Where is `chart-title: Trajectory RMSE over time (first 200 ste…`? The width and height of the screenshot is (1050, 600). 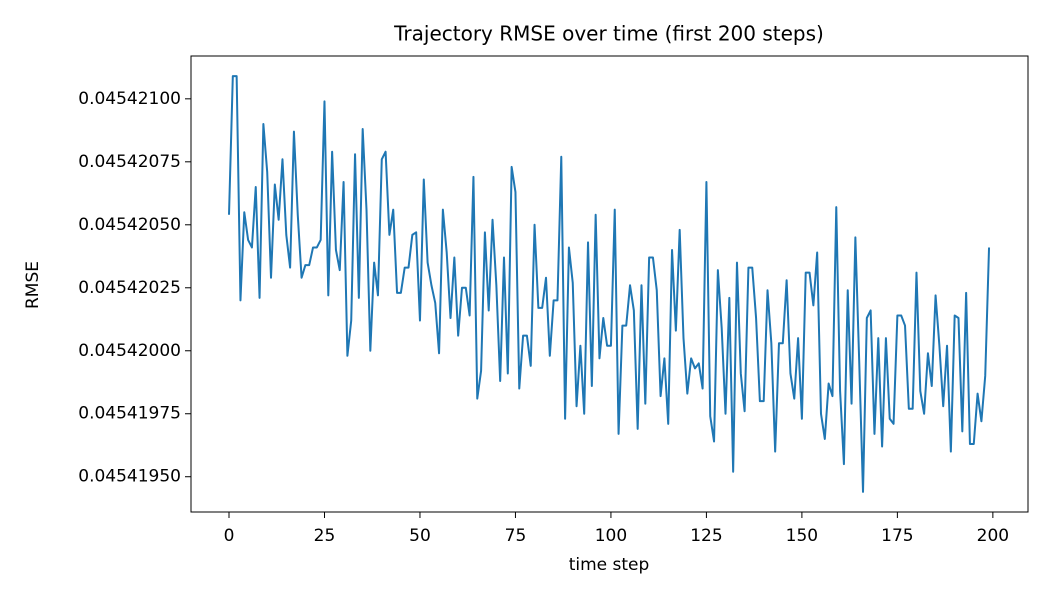
chart-title: Trajectory RMSE over time (first 200 ste… is located at coordinates (608, 34).